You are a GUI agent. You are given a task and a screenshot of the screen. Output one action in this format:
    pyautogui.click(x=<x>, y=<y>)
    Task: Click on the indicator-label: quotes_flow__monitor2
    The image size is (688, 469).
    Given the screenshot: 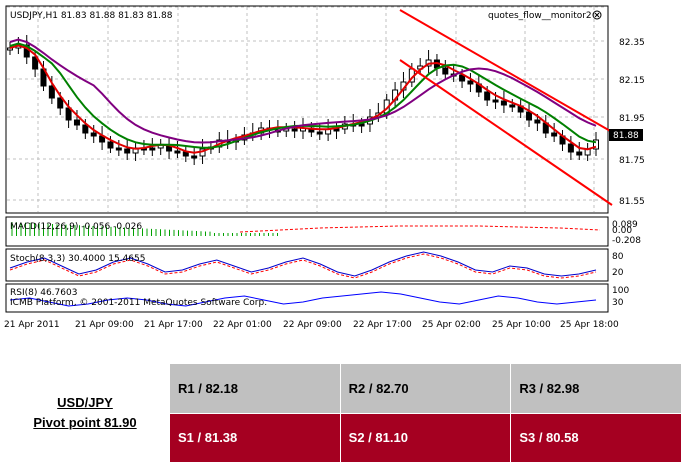 What is the action you would take?
    pyautogui.click(x=540, y=16)
    